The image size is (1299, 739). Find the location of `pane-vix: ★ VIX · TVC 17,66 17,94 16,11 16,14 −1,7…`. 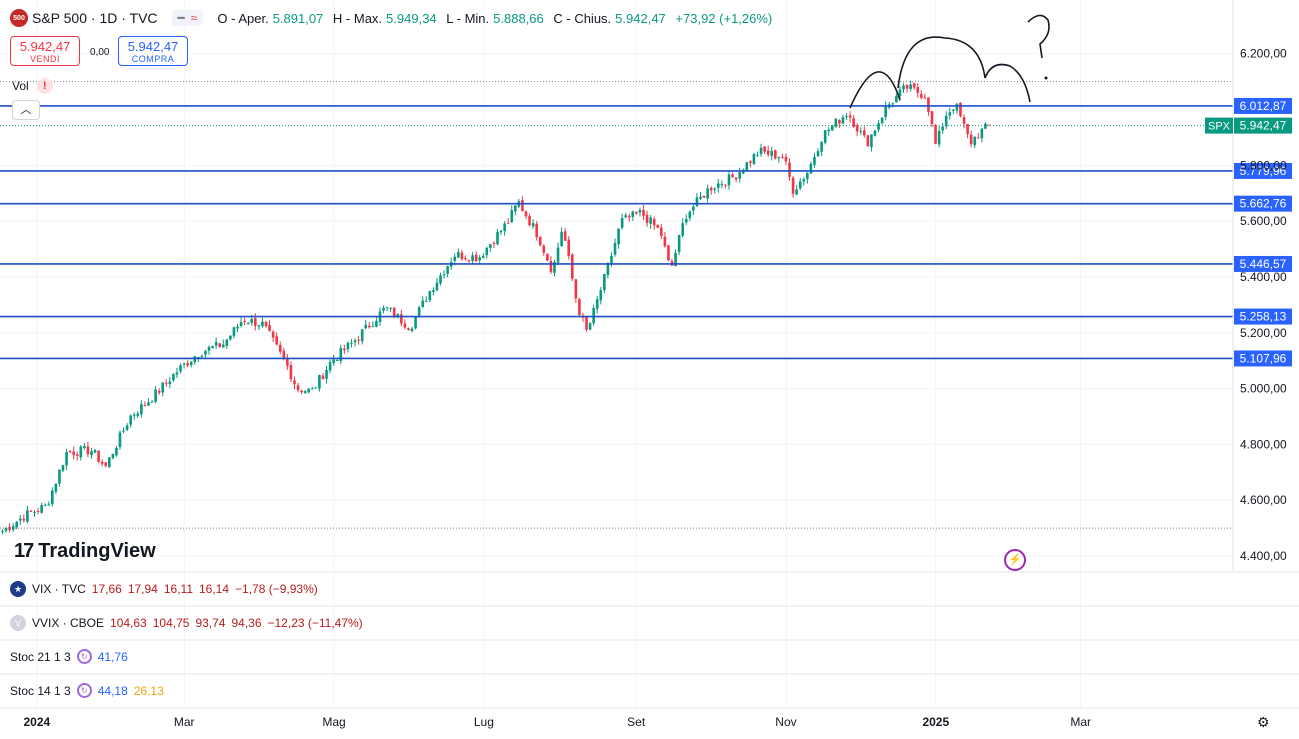

pane-vix: ★ VIX · TVC 17,66 17,94 16,11 16,14 −1,7… is located at coordinates (164, 589).